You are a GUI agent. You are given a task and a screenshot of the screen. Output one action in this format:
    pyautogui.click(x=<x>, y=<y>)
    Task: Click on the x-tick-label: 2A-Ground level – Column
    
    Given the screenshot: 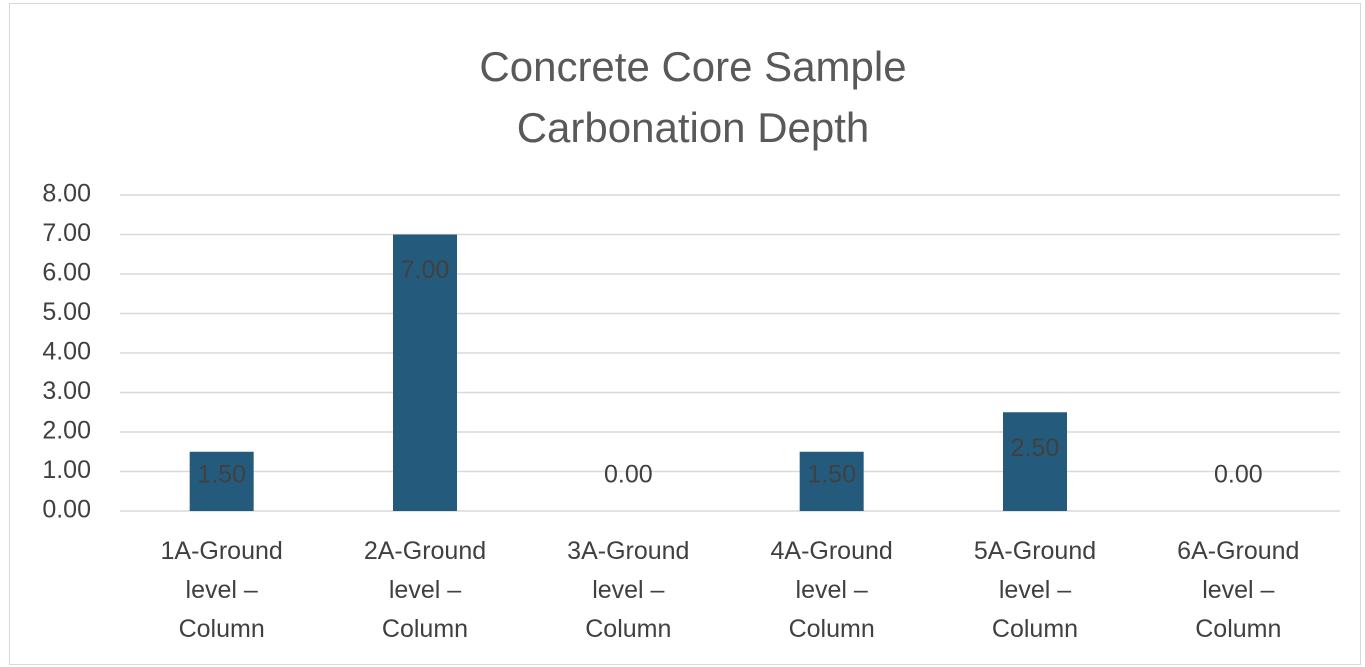 What is the action you would take?
    pyautogui.click(x=425, y=590)
    